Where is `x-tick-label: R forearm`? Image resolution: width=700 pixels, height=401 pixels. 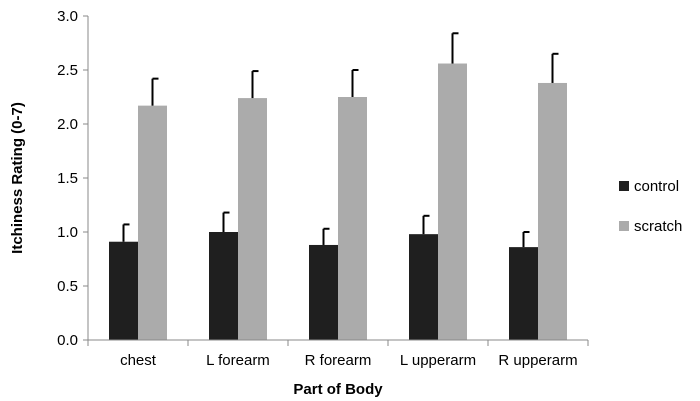 x-tick-label: R forearm is located at coordinates (338, 360).